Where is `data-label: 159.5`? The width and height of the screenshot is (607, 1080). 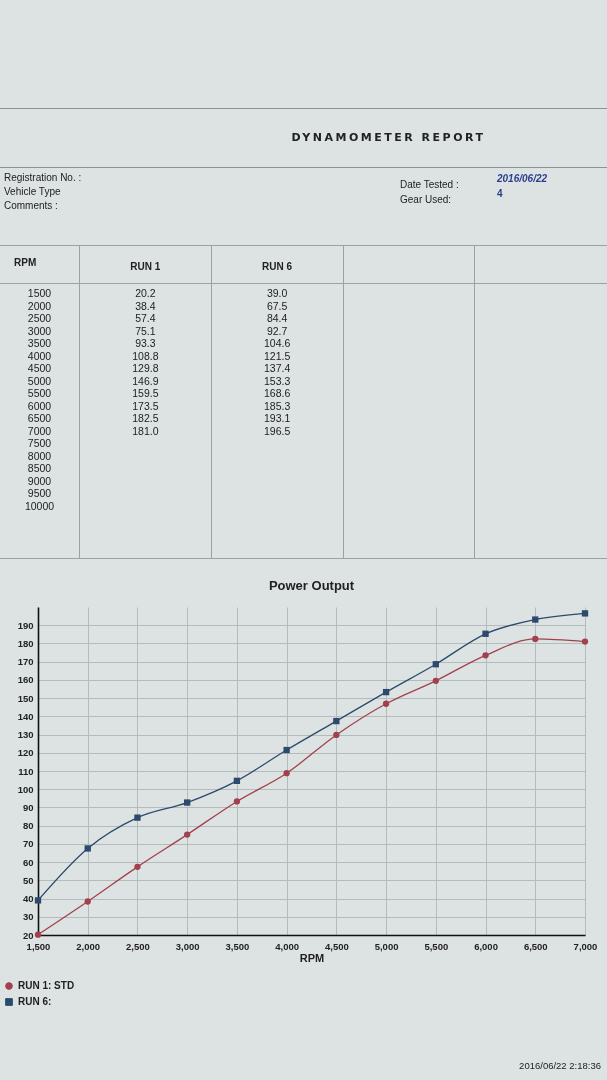 data-label: 159.5 is located at coordinates (145, 393).